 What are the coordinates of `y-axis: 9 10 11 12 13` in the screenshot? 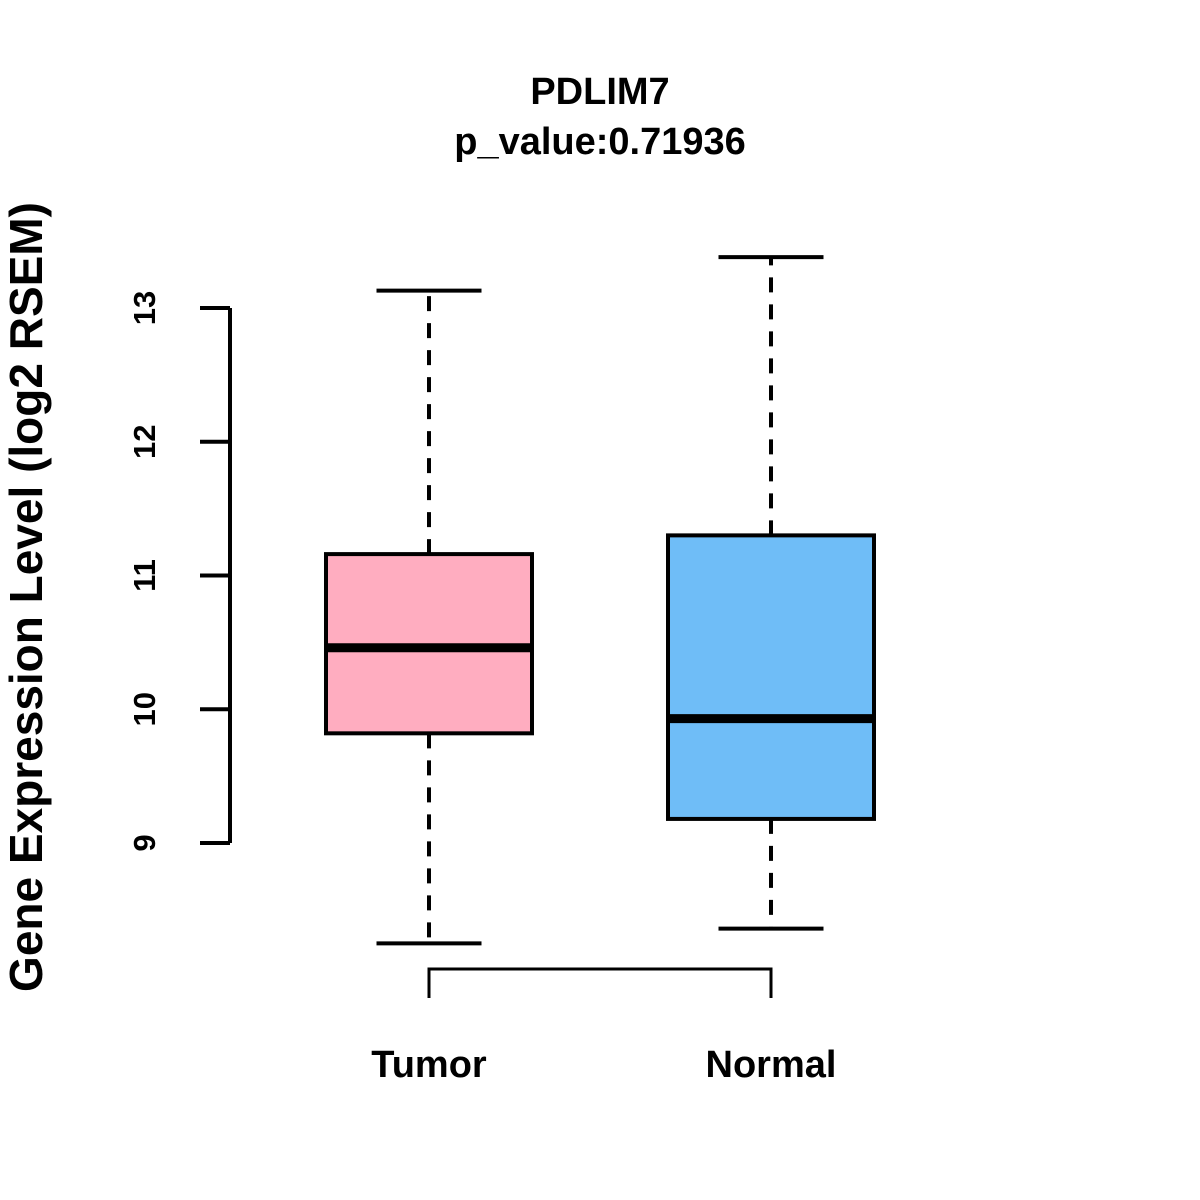 It's located at (179, 571).